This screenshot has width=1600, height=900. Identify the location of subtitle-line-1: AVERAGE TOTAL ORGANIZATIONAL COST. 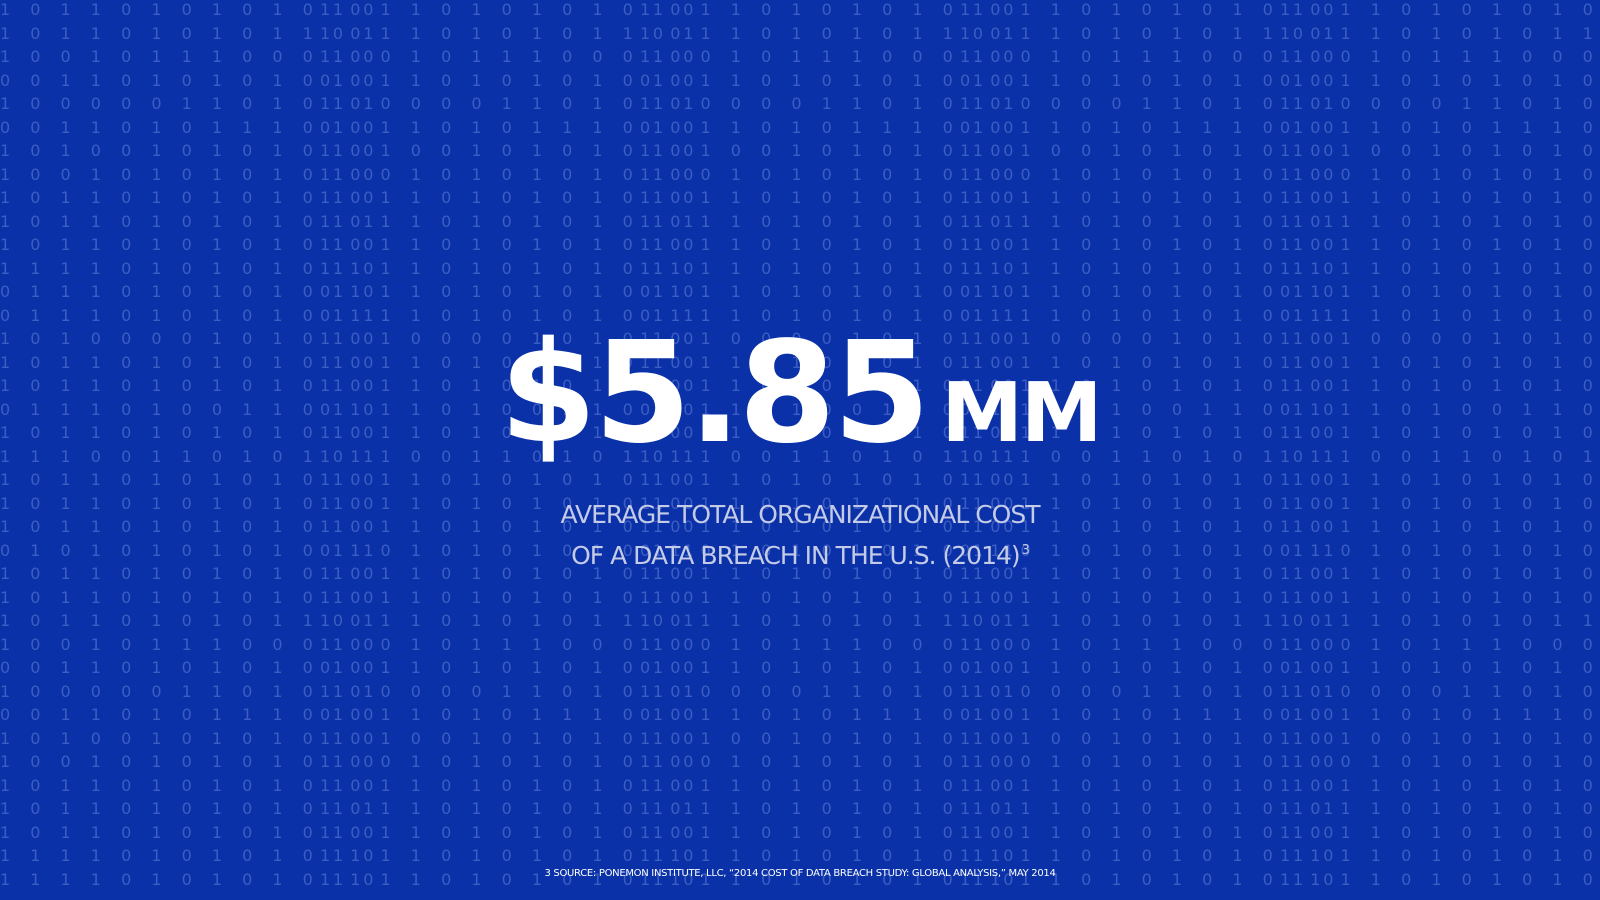
(800, 514).